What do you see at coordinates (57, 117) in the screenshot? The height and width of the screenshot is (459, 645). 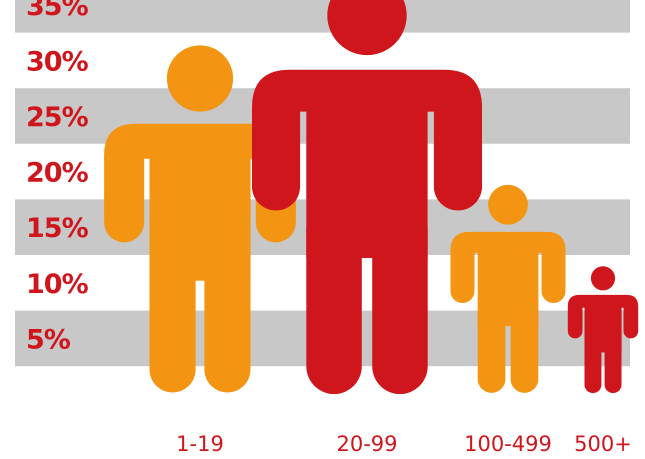 I see `y-tick-label: 25%` at bounding box center [57, 117].